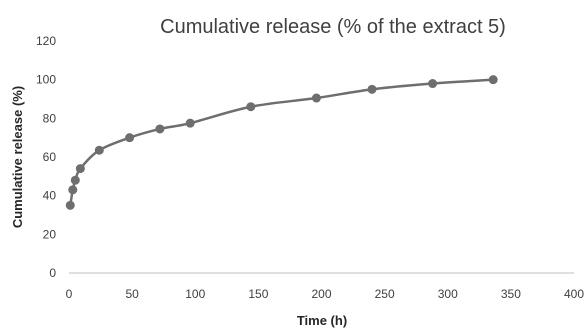  I want to click on y-tick-label: 40, so click(50, 196).